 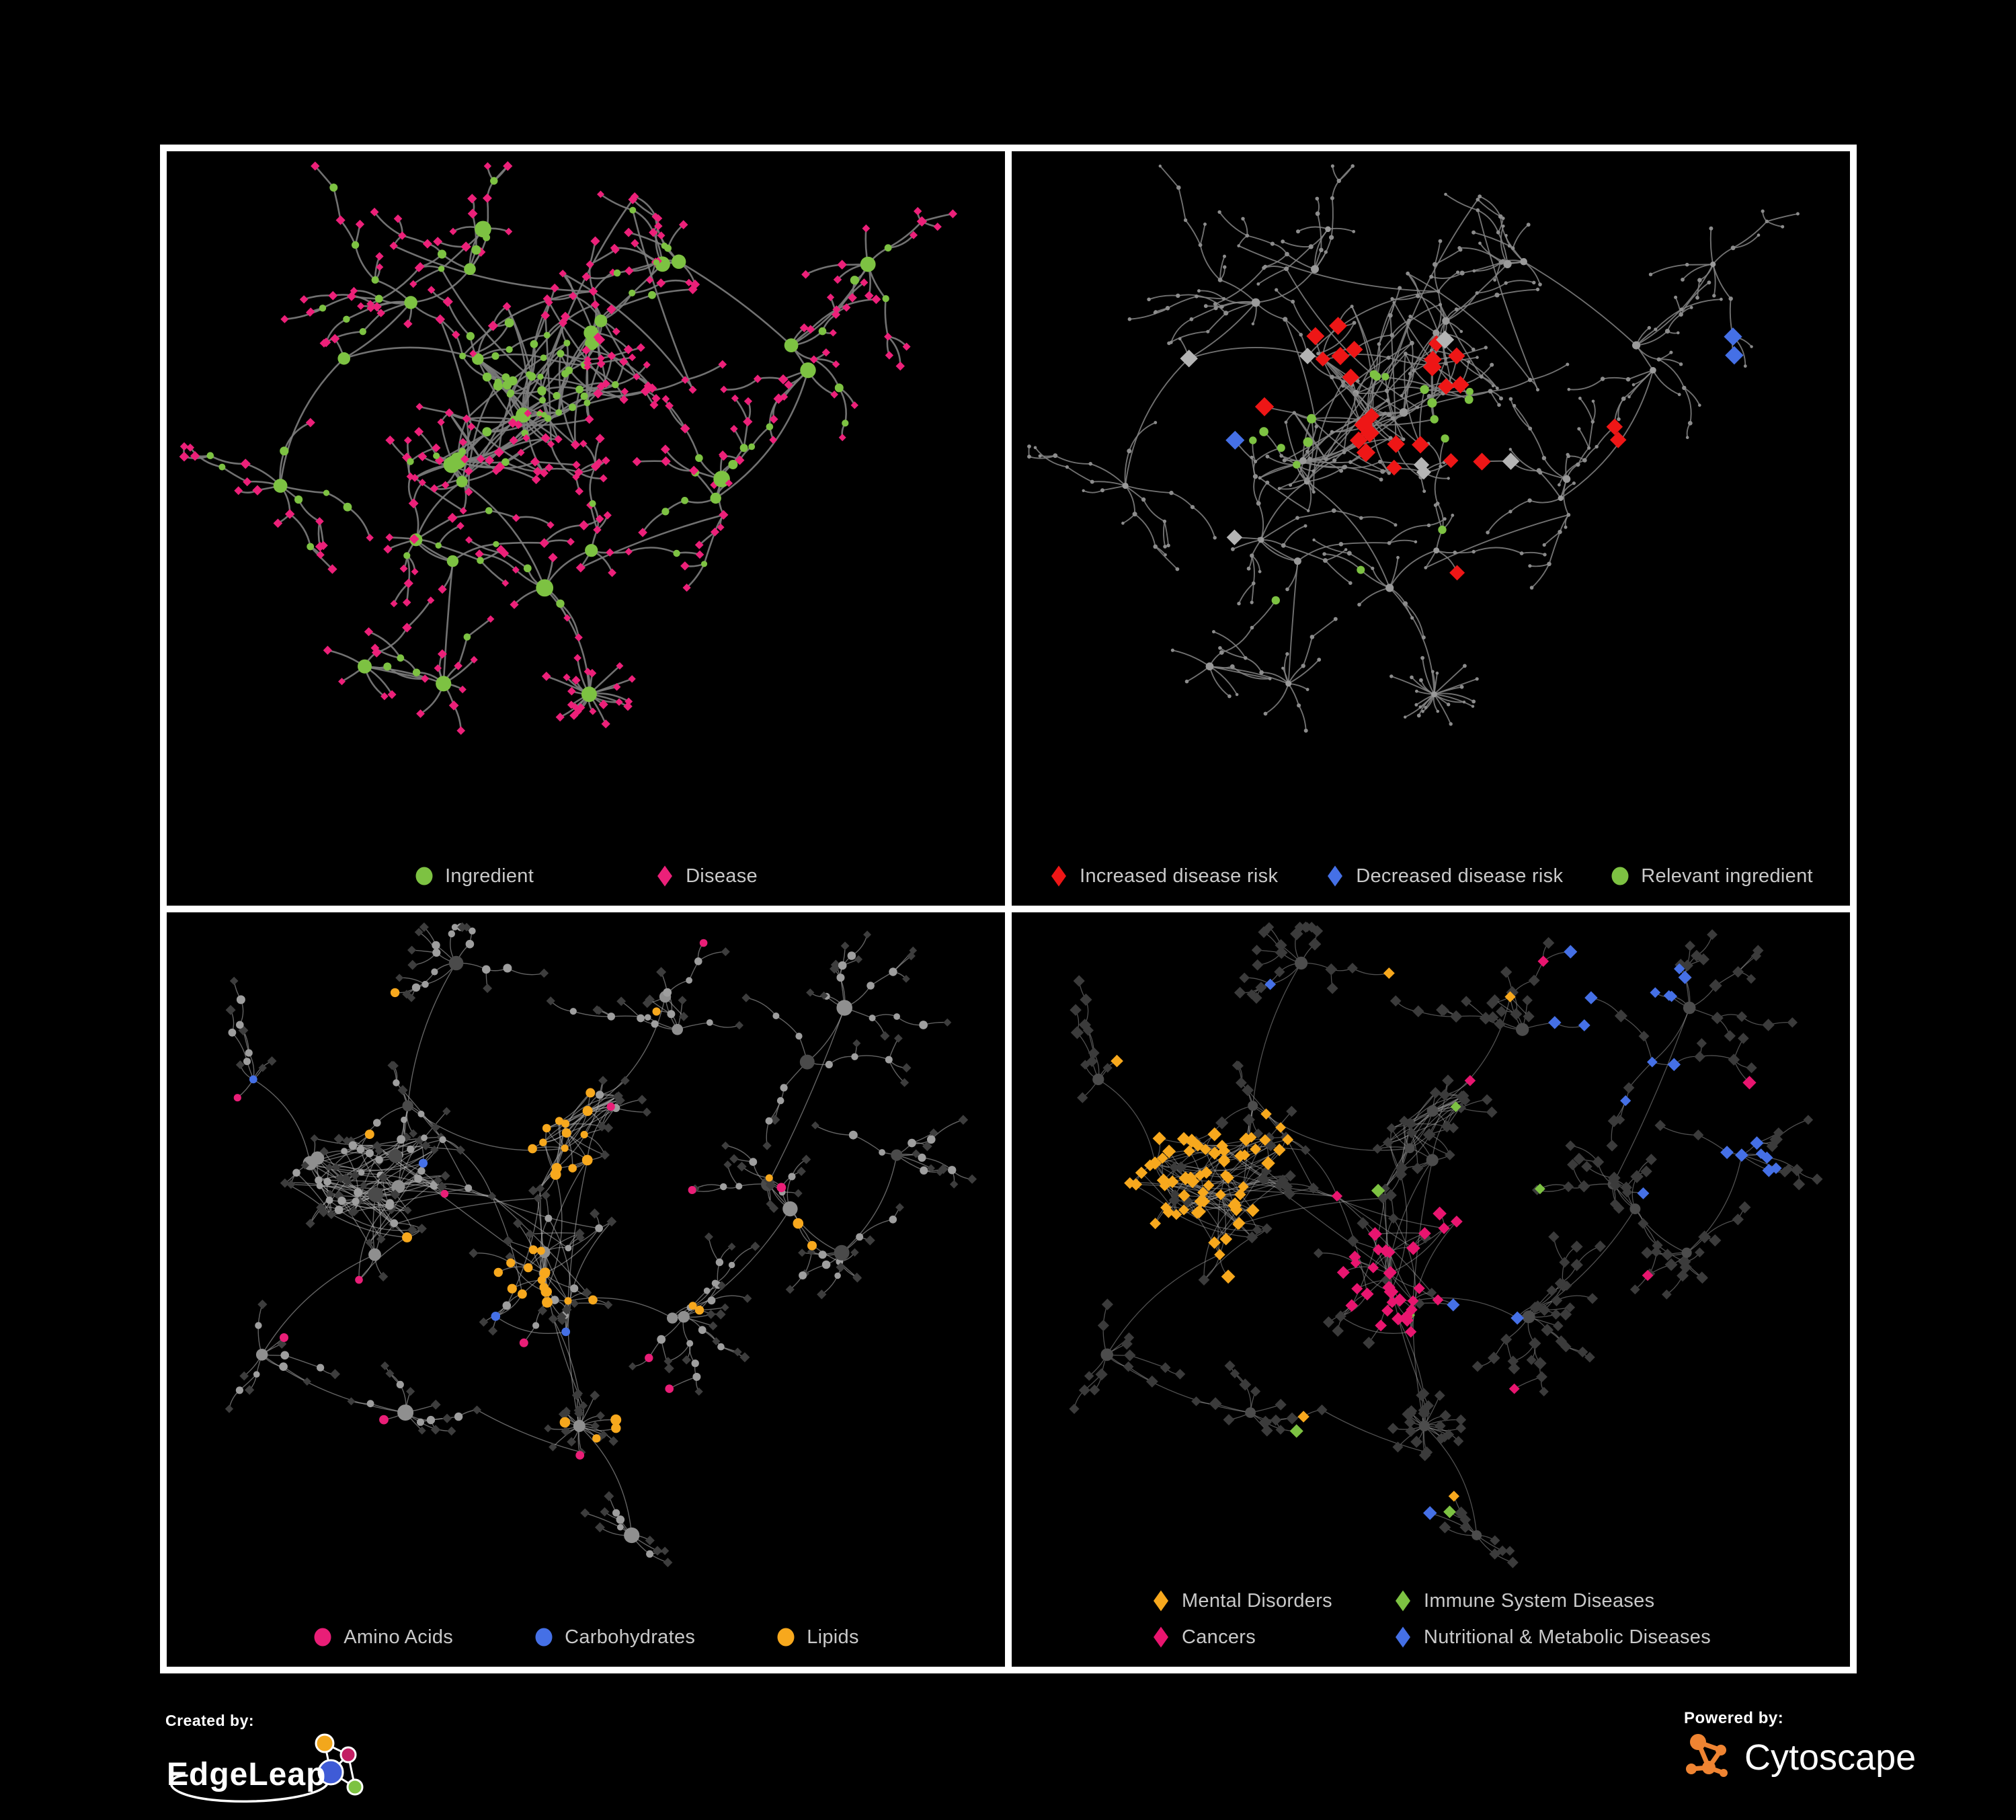 I want to click on cytoscape-credit: Powered by: Cytoscape, so click(x=1800, y=1746).